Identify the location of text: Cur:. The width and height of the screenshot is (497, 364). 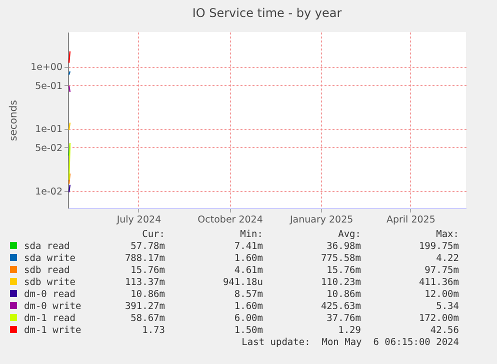
(153, 234).